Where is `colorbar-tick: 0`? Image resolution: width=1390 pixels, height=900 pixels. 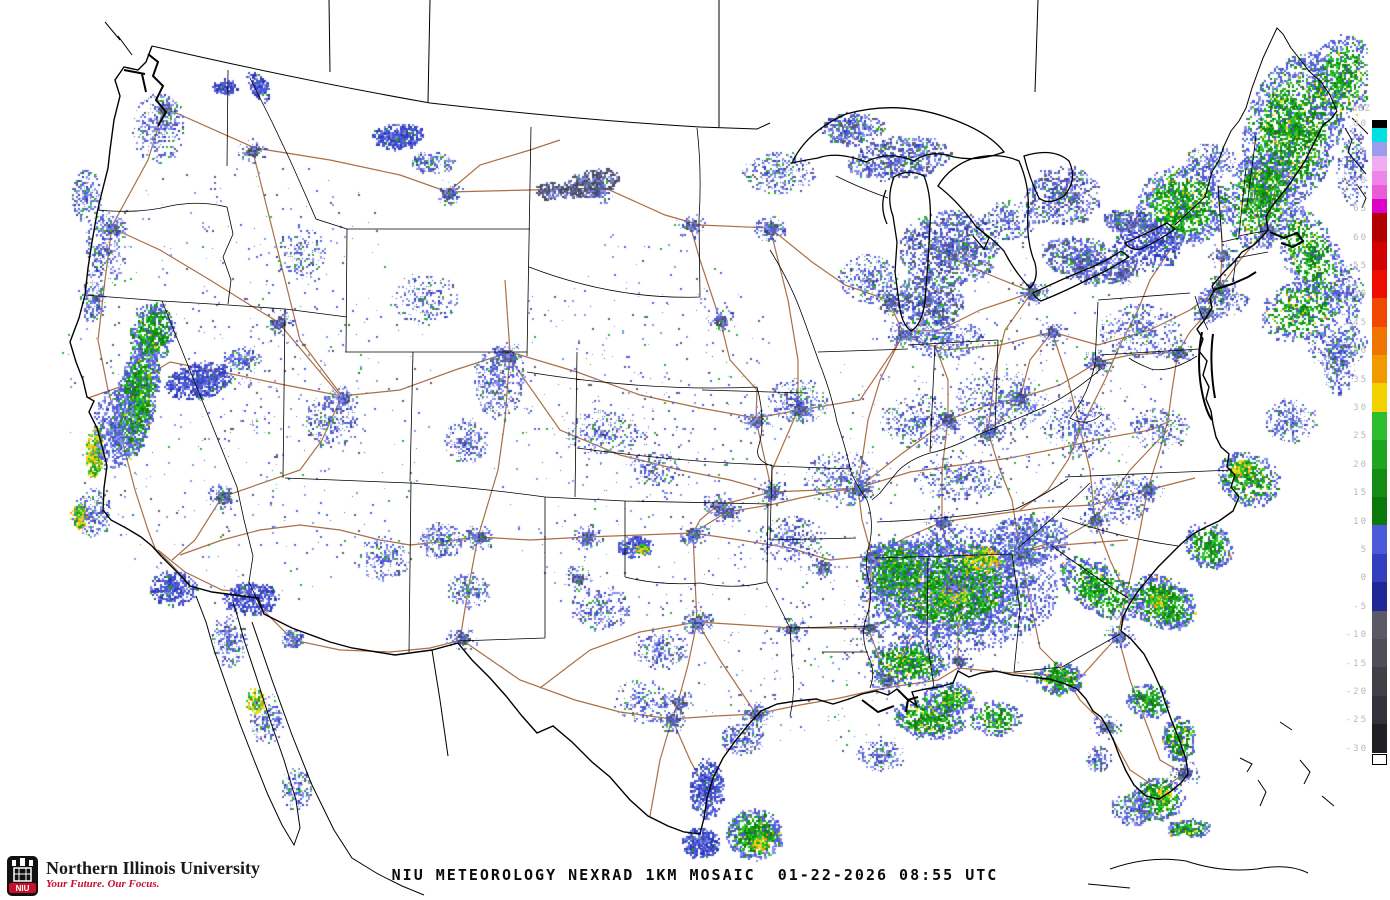 colorbar-tick: 0 is located at coordinates (1364, 578).